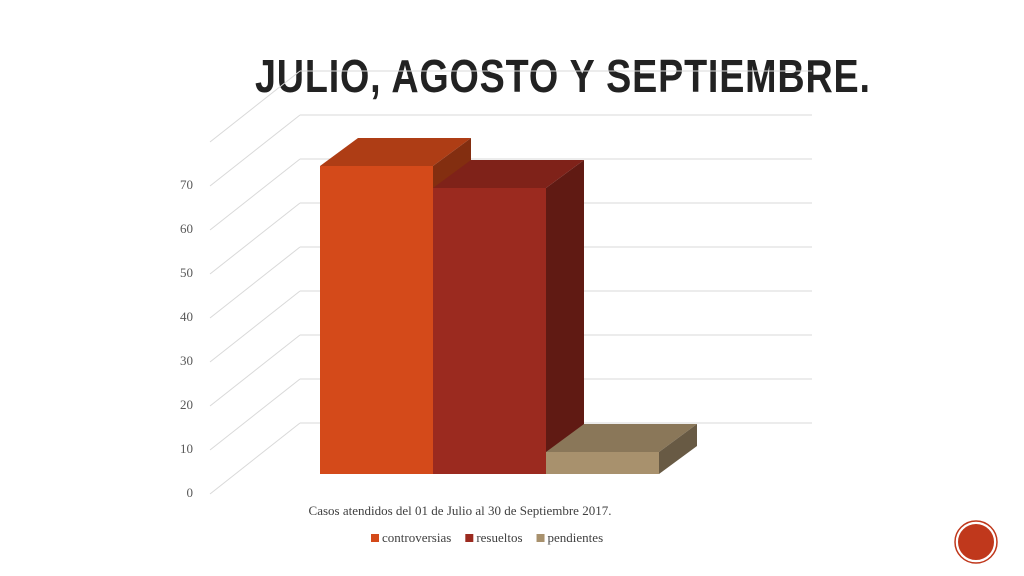  Describe the element at coordinates (186, 448) in the screenshot. I see `y-tick-label: 10` at that location.